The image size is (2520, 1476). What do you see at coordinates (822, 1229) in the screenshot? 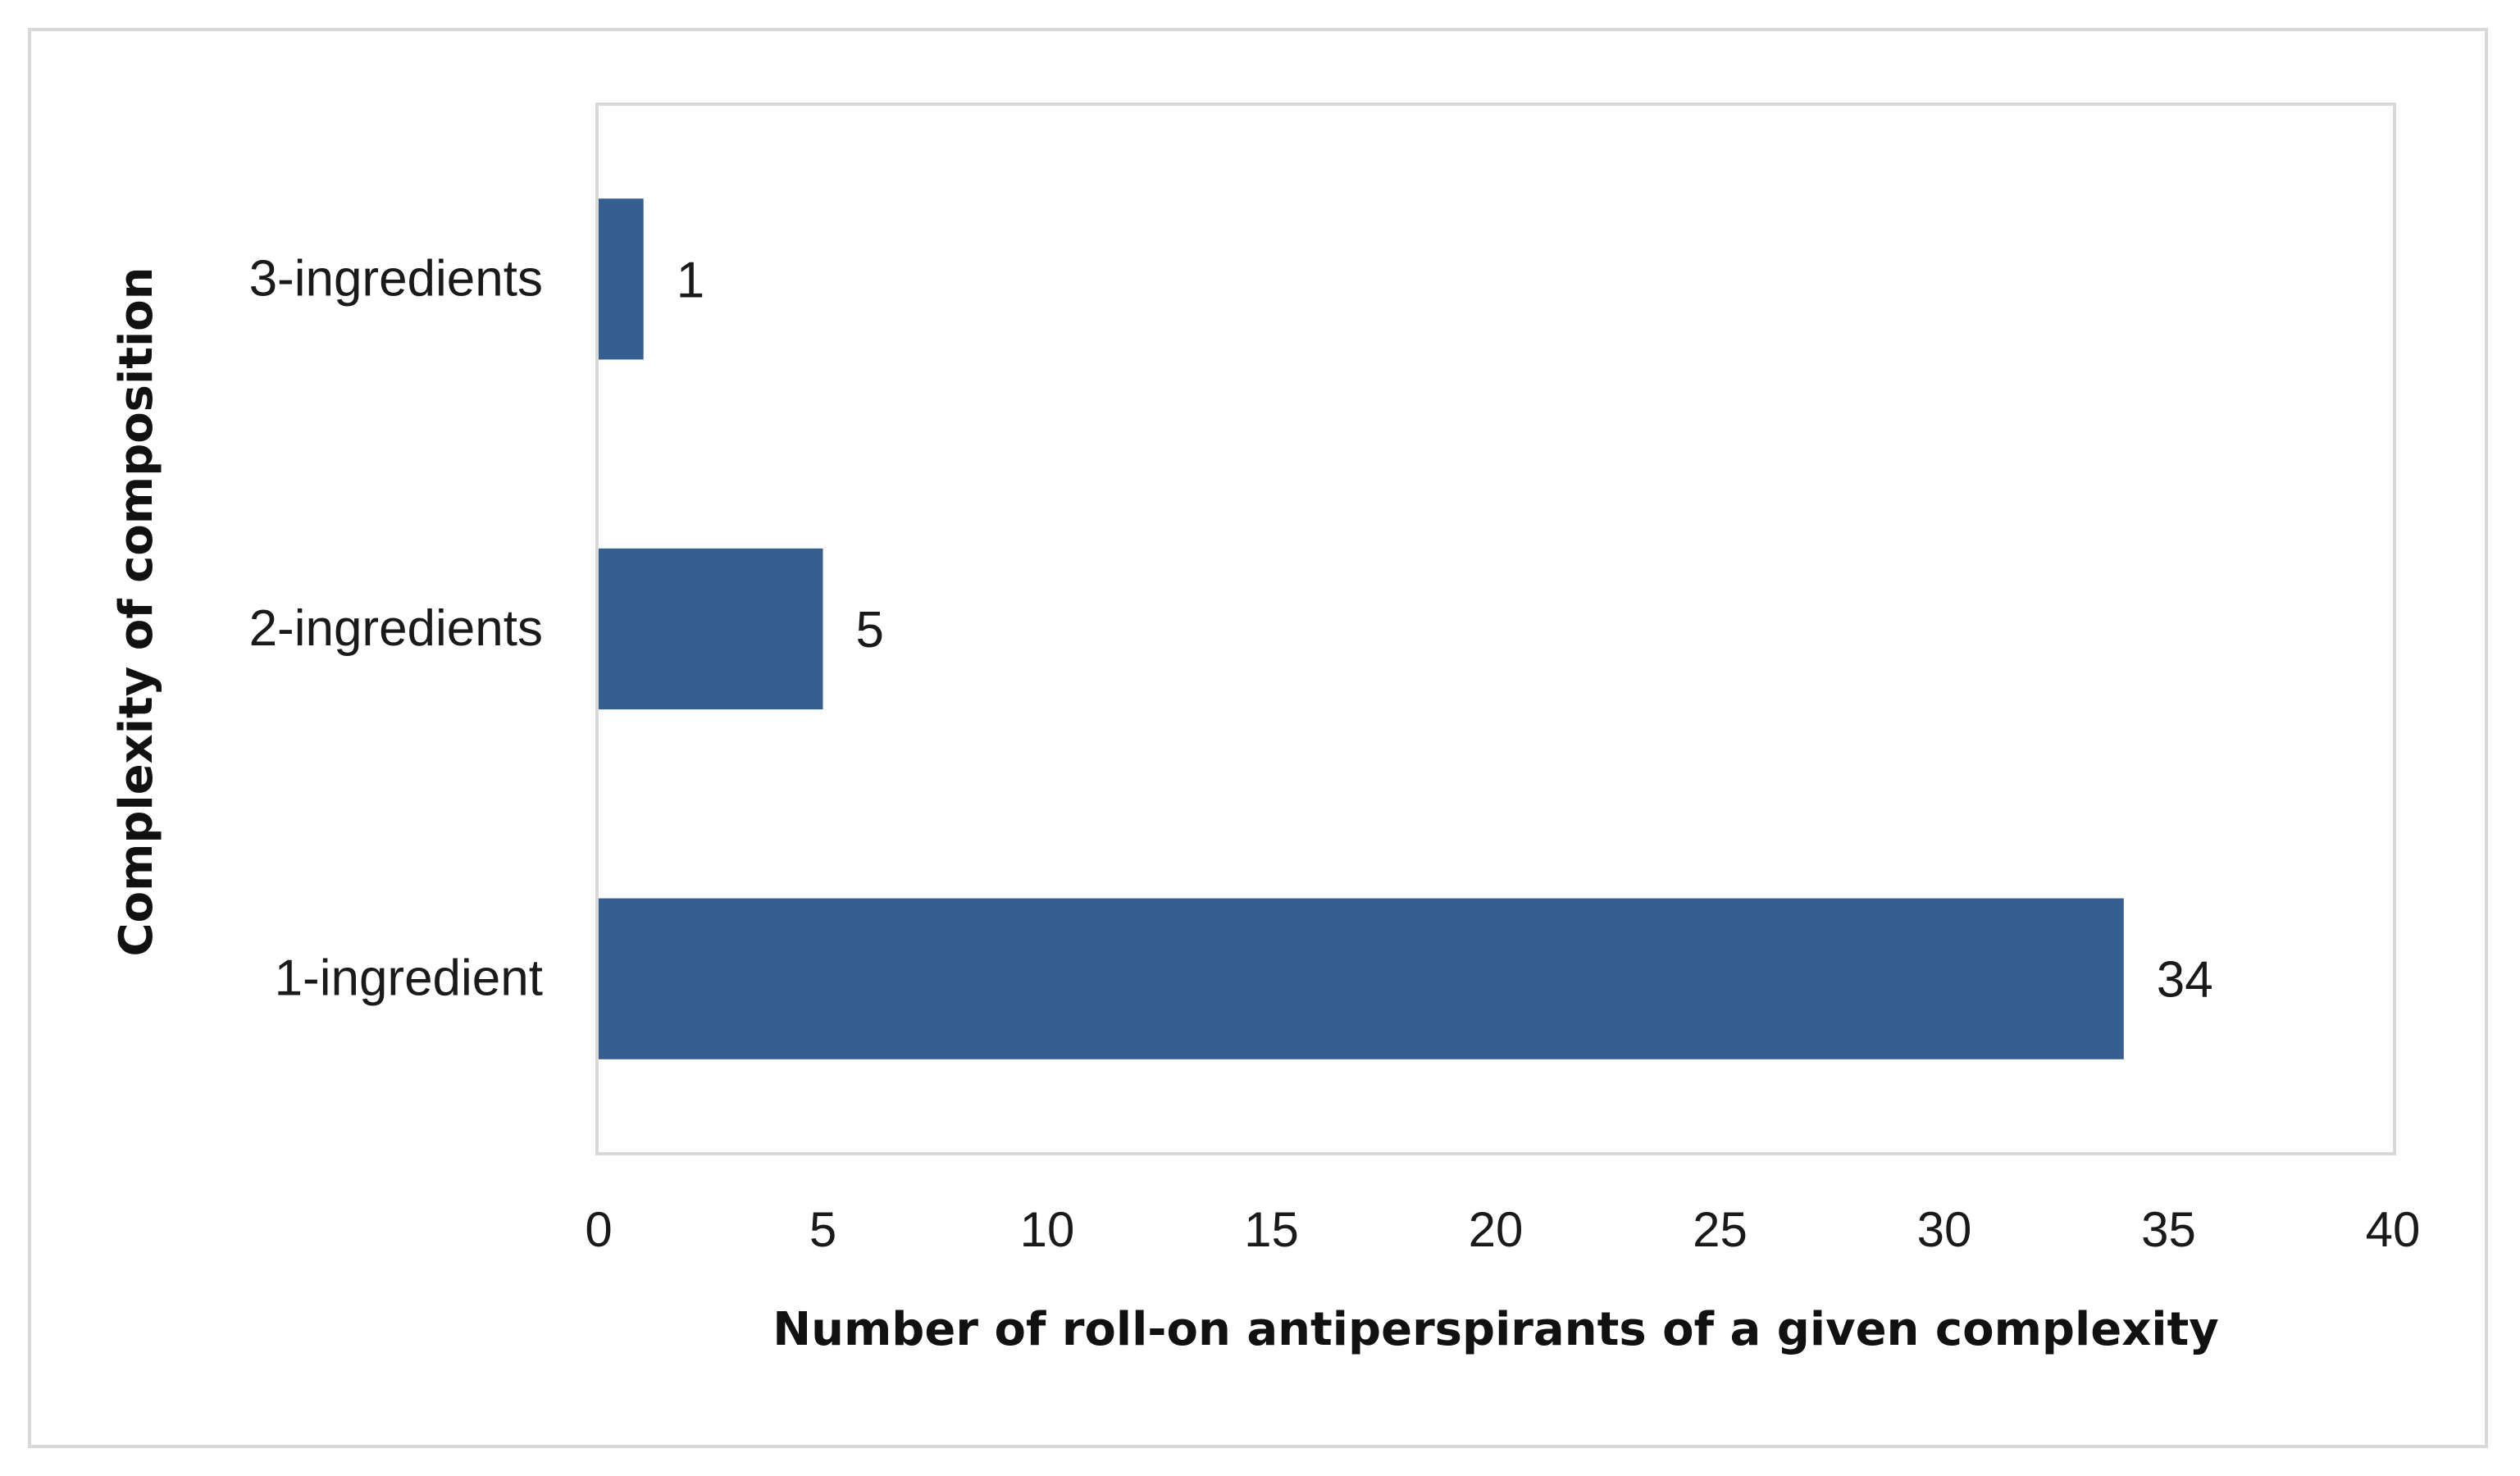
I see `x-tick-label-5: 5` at bounding box center [822, 1229].